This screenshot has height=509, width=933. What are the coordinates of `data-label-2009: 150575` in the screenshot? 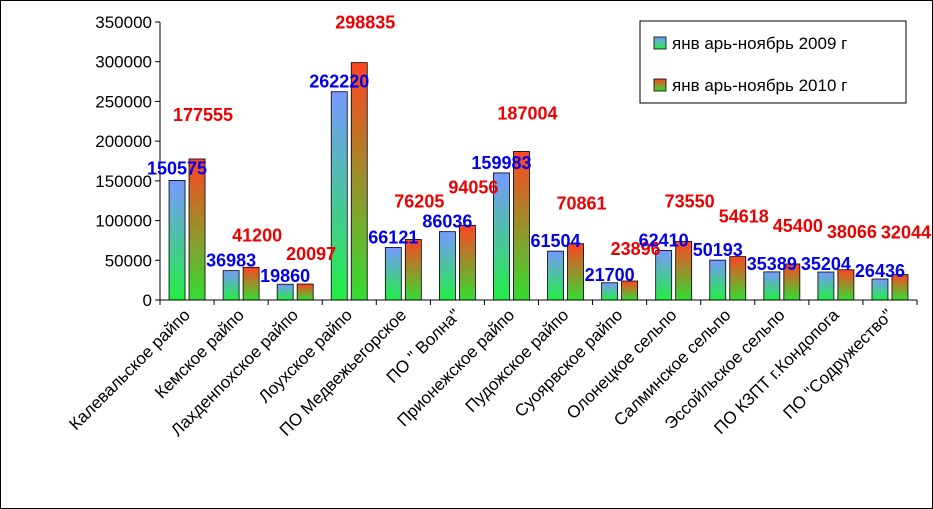 It's located at (177, 168).